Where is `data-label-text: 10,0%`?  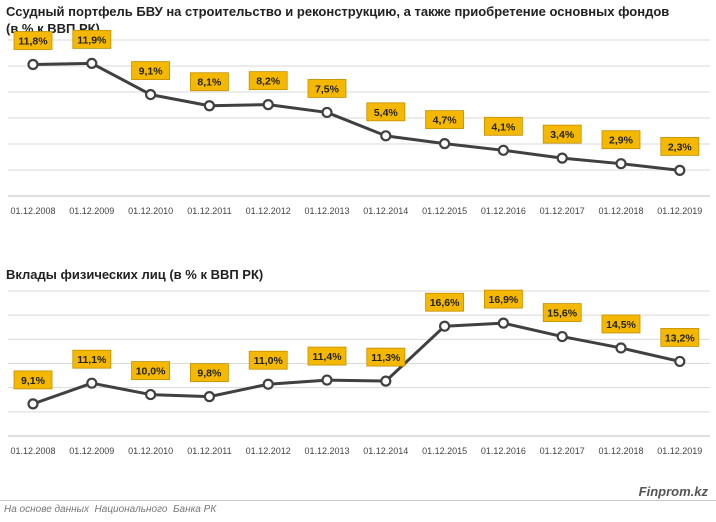
data-label-text: 10,0% is located at coordinates (151, 372).